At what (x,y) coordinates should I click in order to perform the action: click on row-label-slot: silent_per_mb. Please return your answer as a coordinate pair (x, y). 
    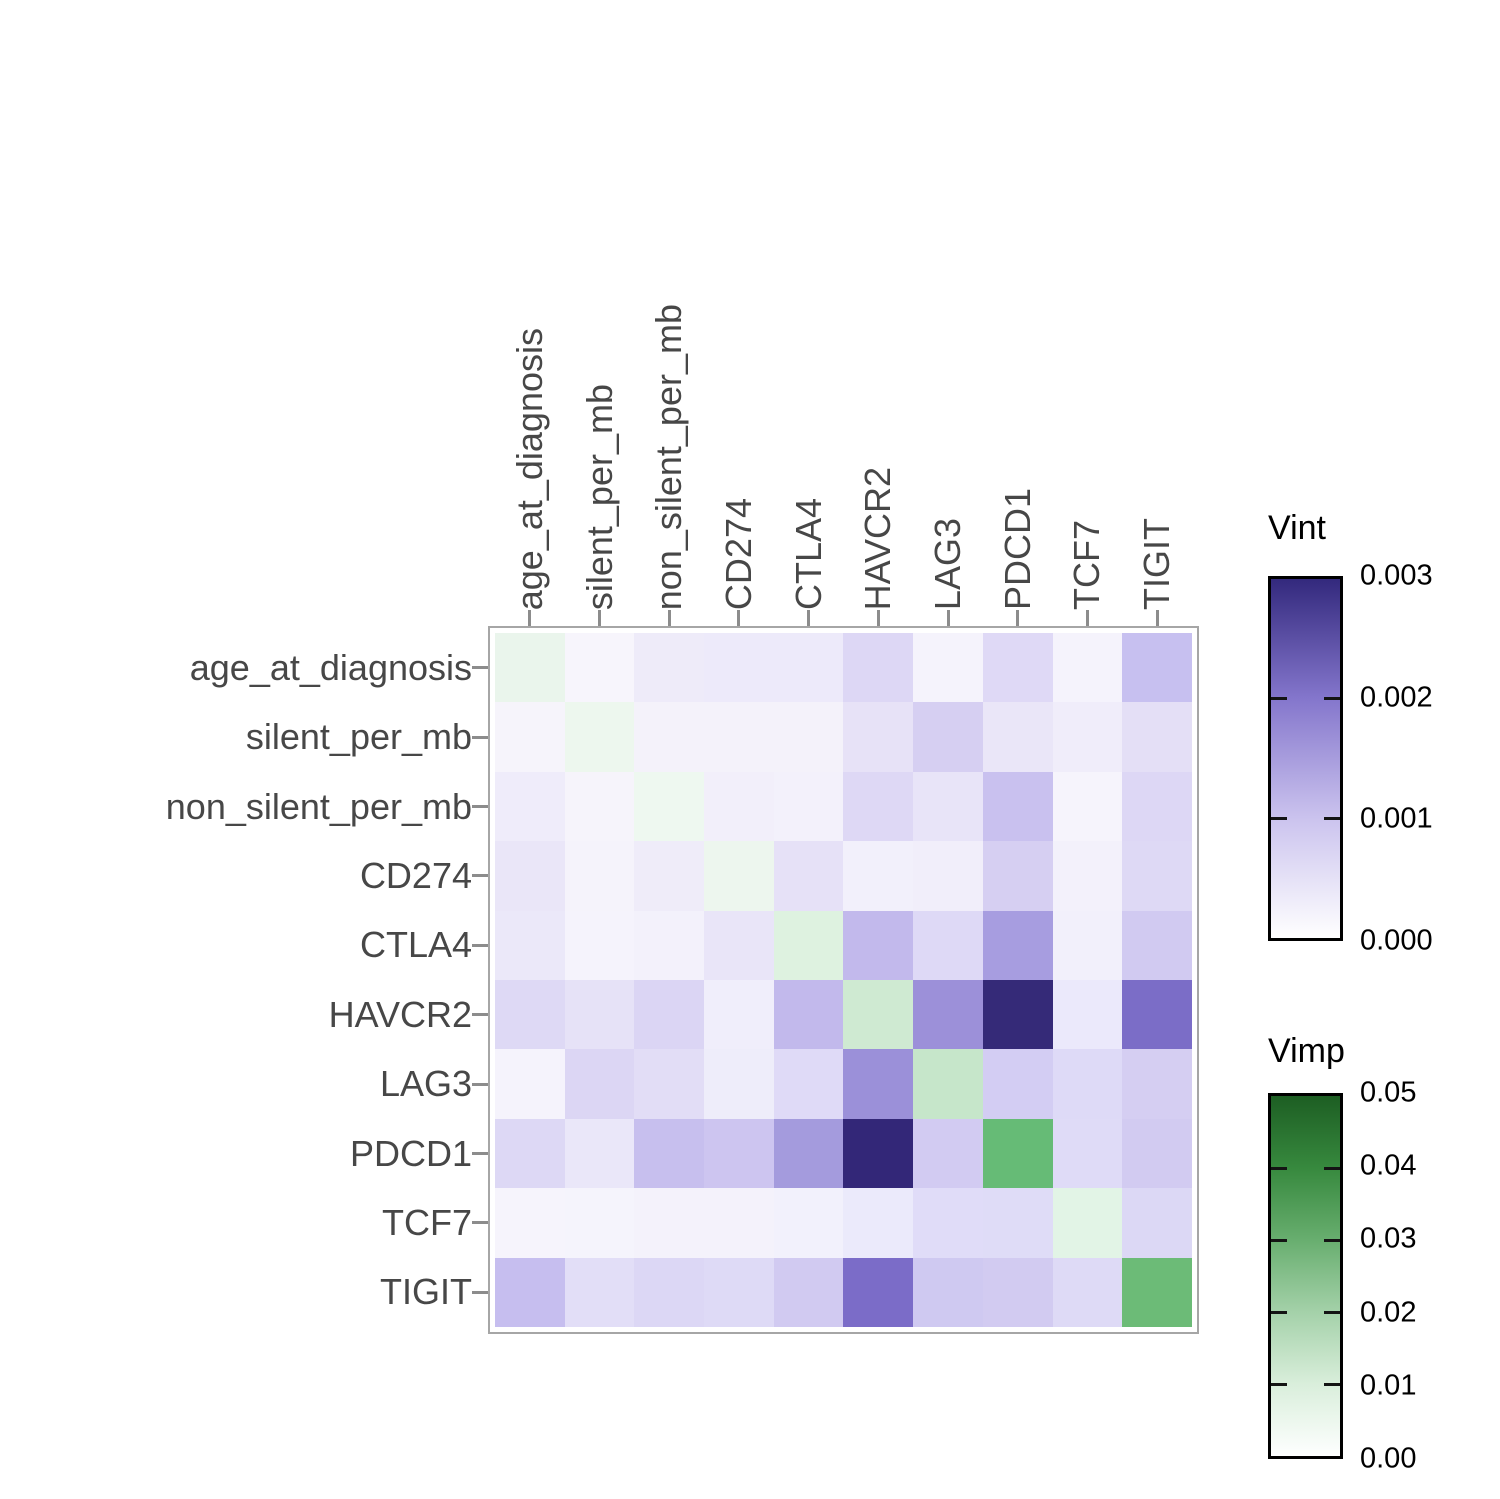
    Looking at the image, I should click on (236, 736).